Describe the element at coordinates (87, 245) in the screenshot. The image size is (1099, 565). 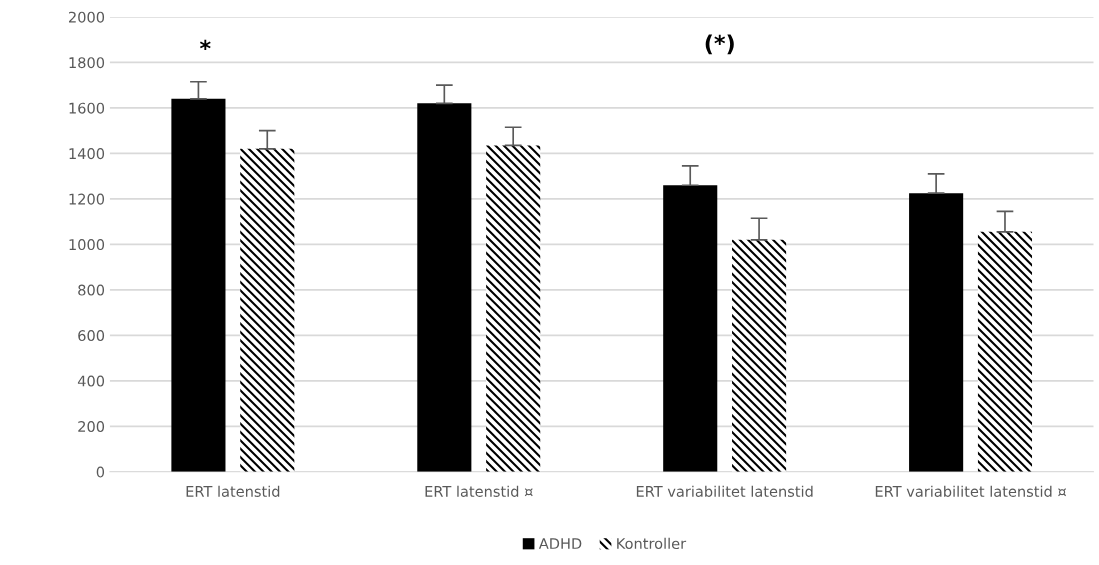
I see `y-tick-label: 1000` at that location.